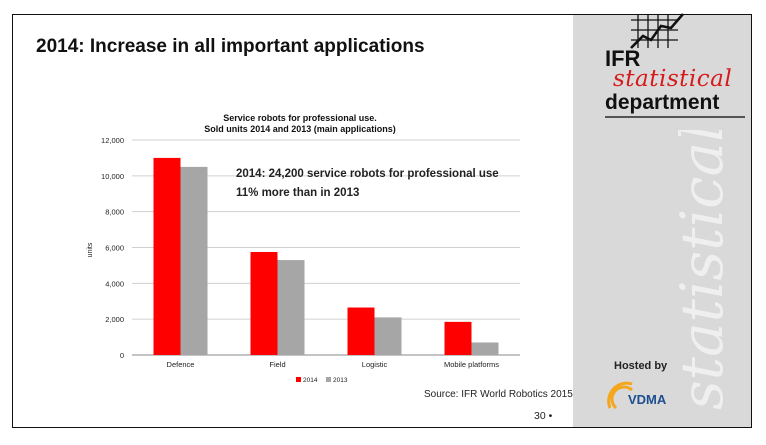 This screenshot has width=766, height=445. Describe the element at coordinates (485, 348) in the screenshot. I see `bar-2013-mobile-platforms` at that location.